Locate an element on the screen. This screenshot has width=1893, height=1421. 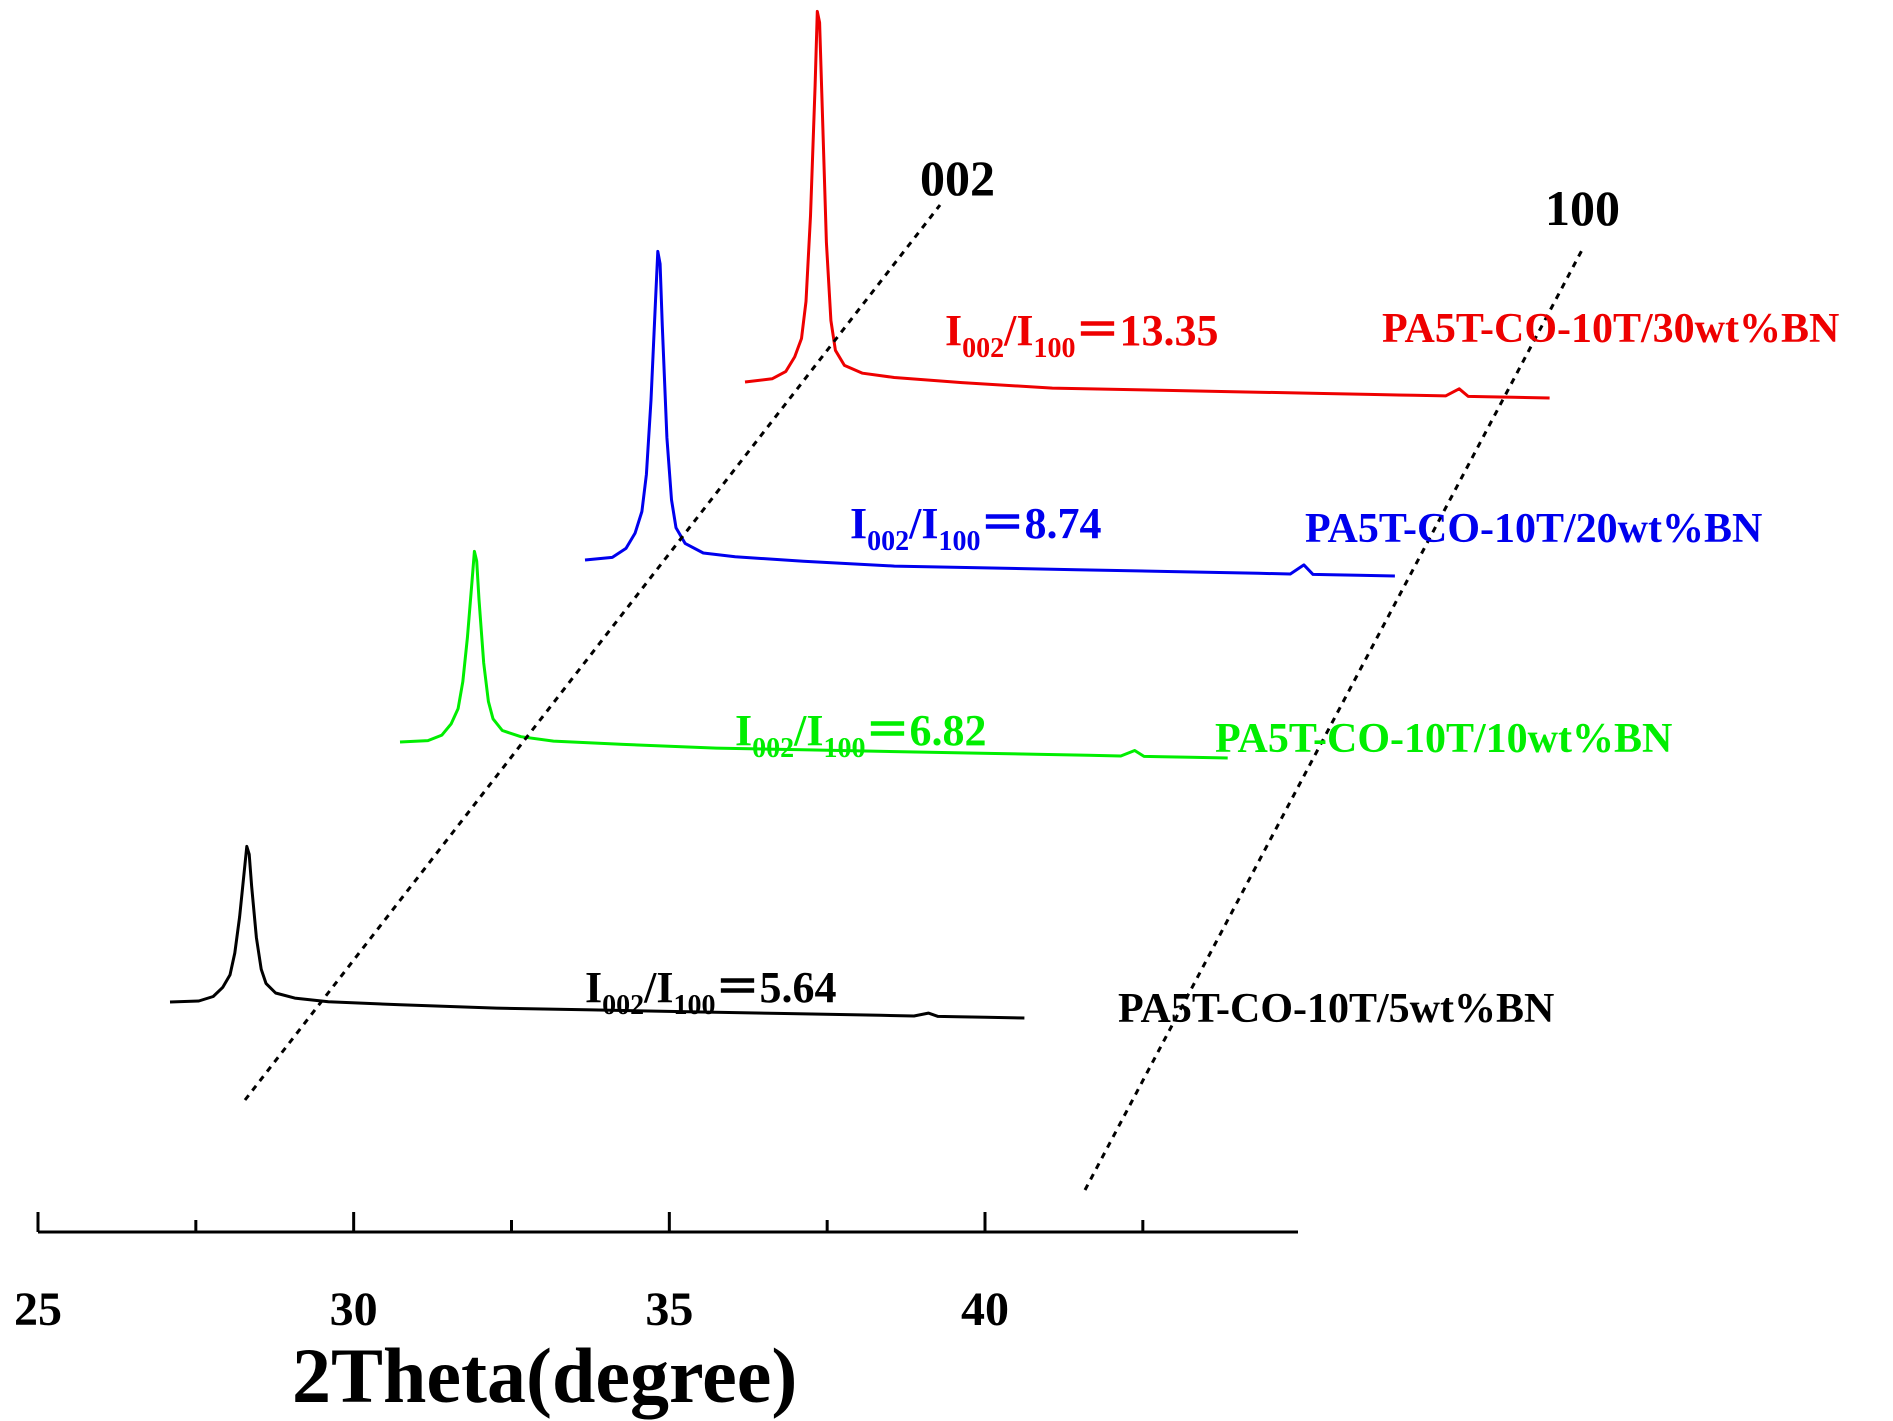
sample-label-0: PA5T-CO-10T/5wt%BN is located at coordinates (1336, 1009).